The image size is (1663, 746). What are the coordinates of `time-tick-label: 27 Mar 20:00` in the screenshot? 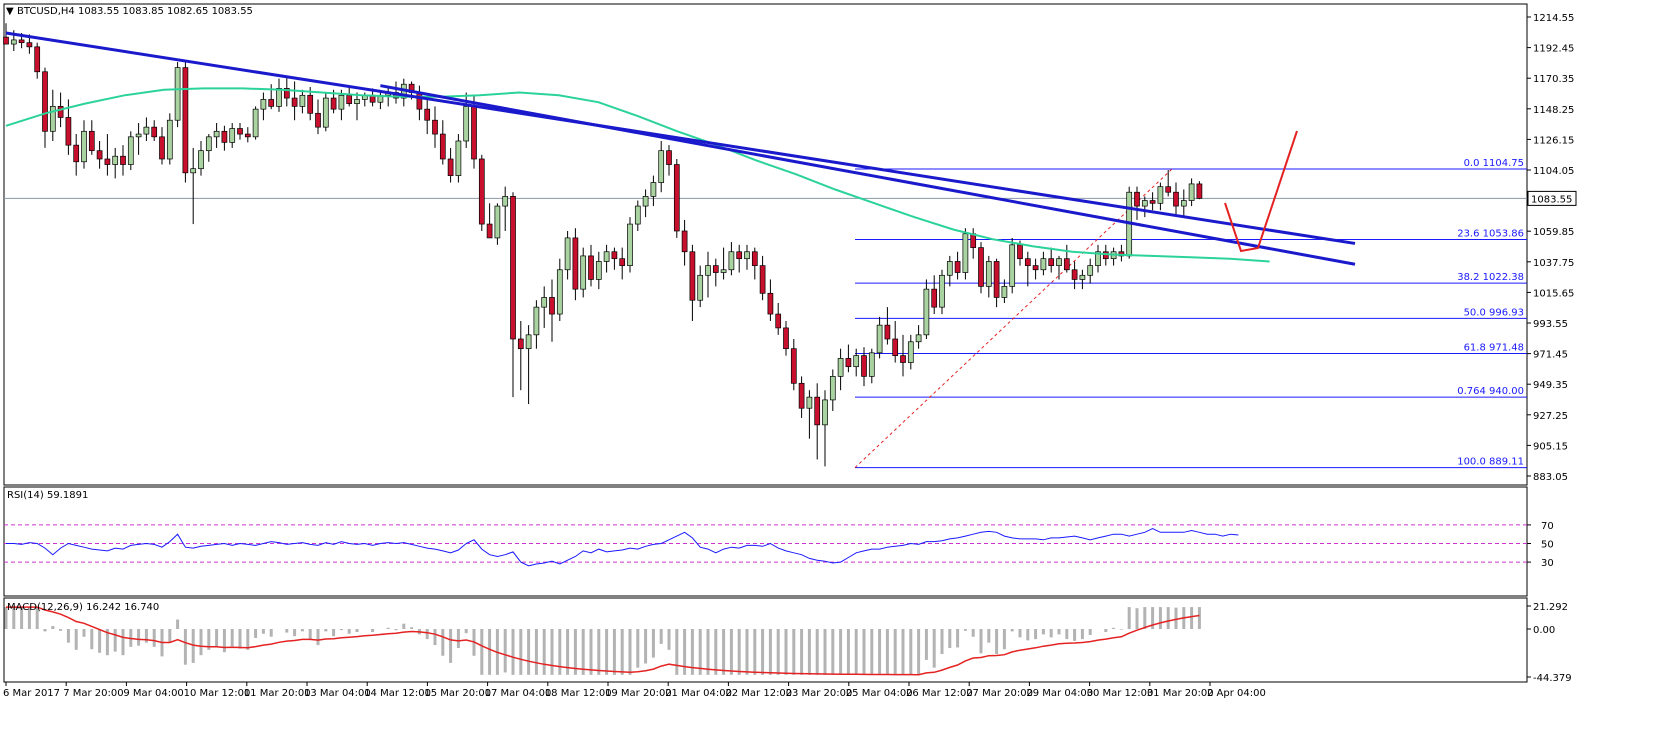 It's located at (999, 693).